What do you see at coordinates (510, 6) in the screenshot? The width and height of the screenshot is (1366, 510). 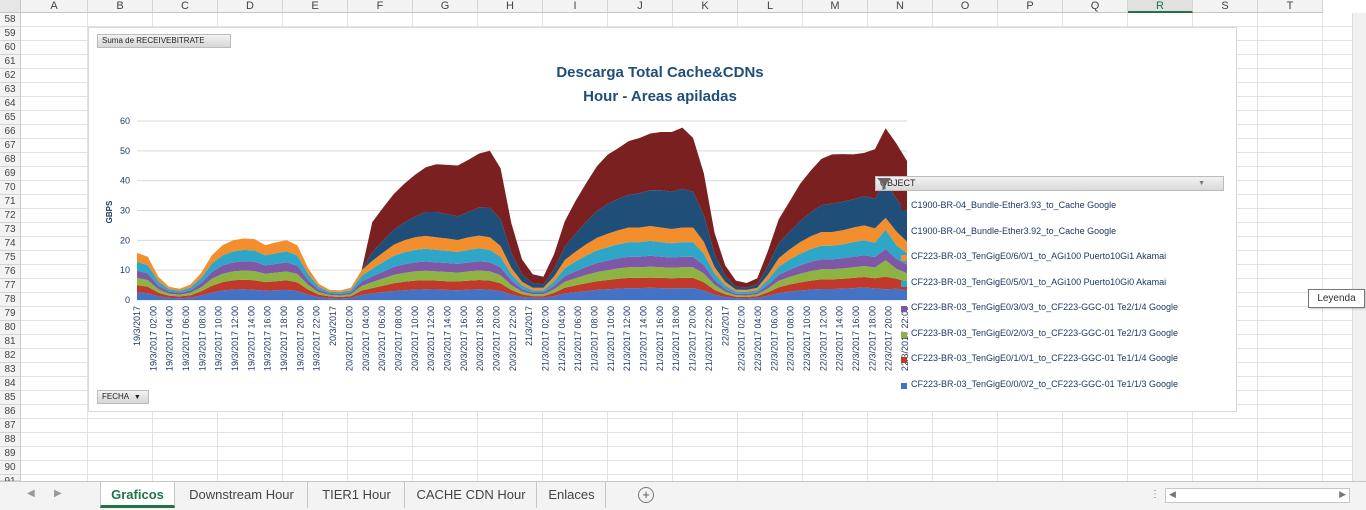 I see `column-header-h: H` at bounding box center [510, 6].